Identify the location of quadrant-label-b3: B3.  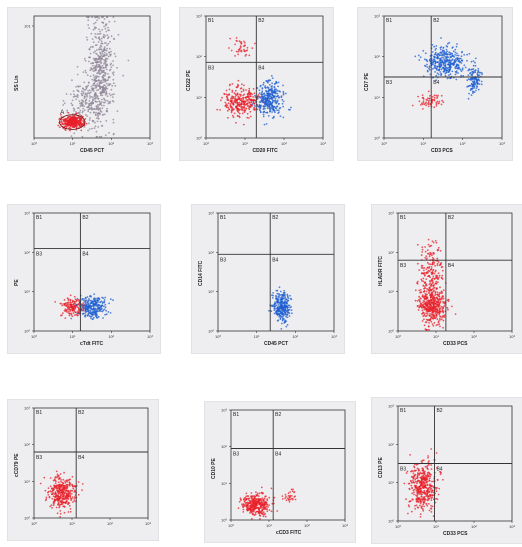
(223, 260).